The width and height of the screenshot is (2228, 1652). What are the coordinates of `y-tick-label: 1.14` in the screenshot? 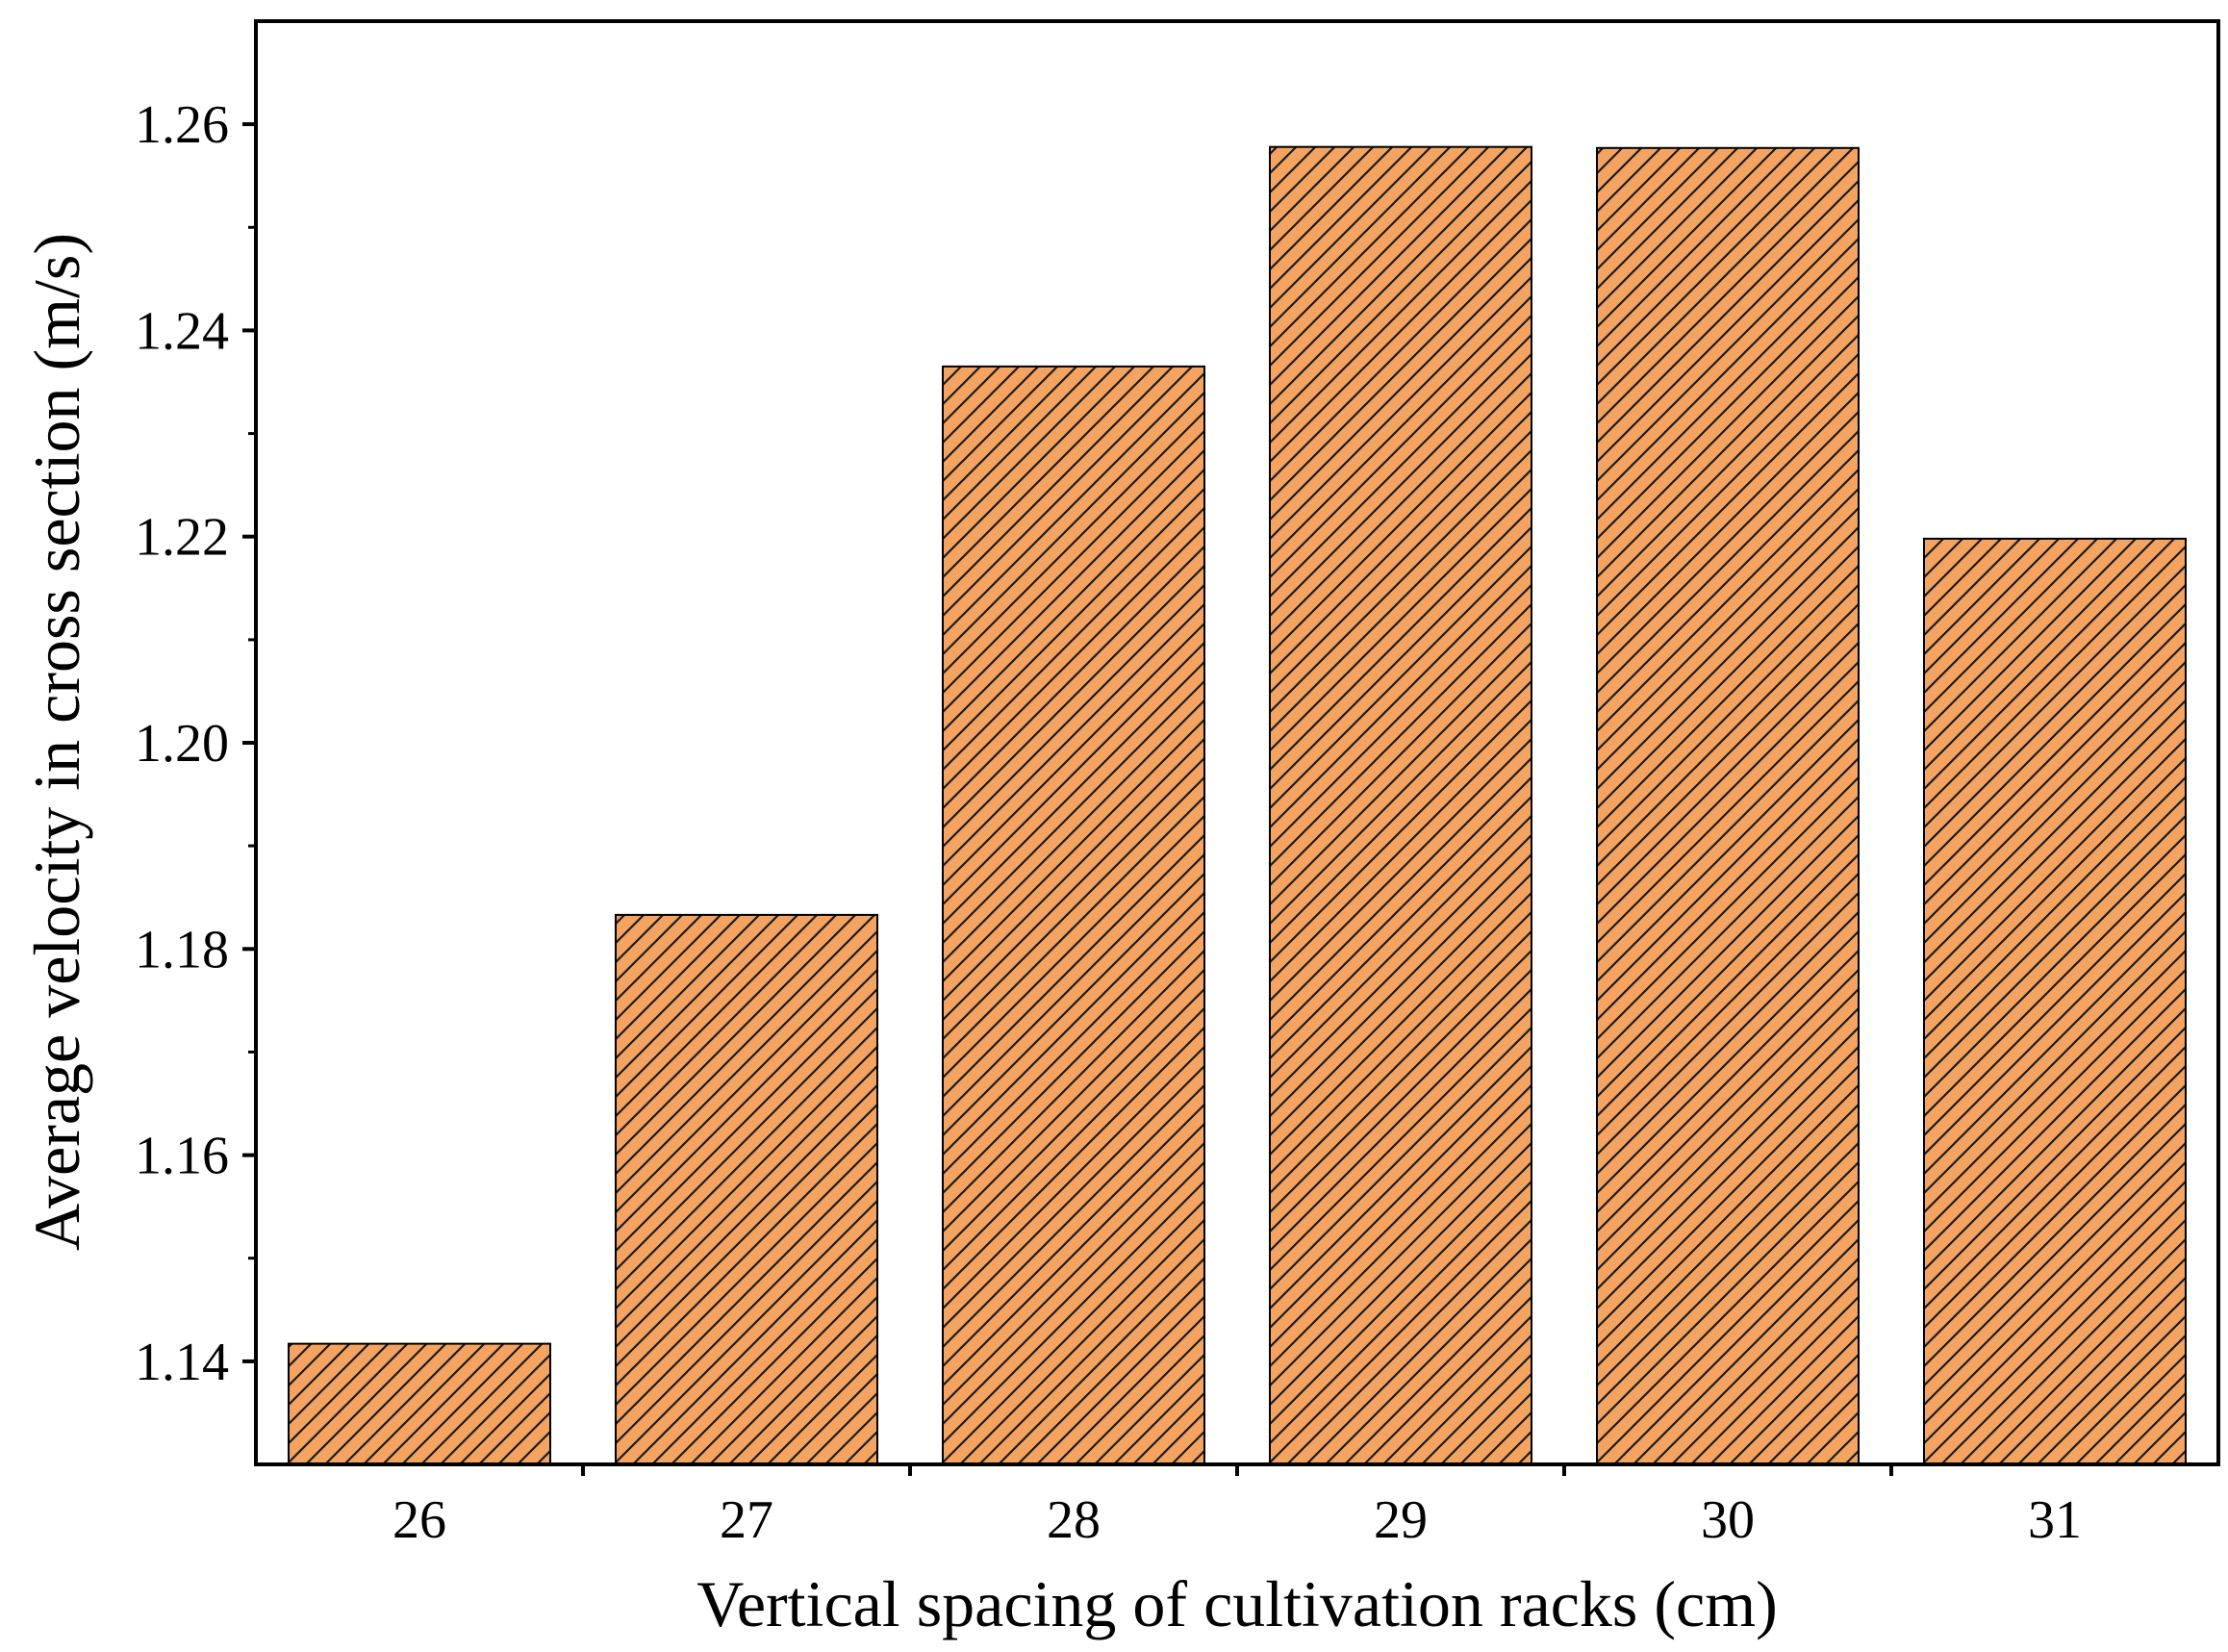 It's located at (182, 1362).